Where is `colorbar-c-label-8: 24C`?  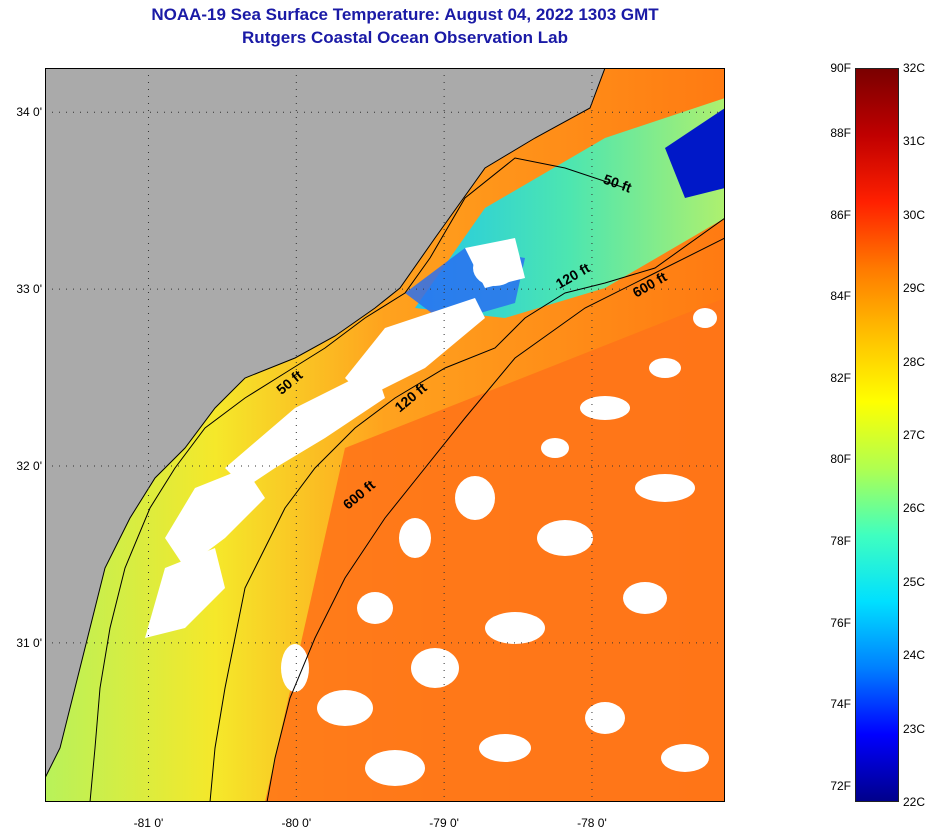 colorbar-c-label-8: 24C is located at coordinates (914, 655).